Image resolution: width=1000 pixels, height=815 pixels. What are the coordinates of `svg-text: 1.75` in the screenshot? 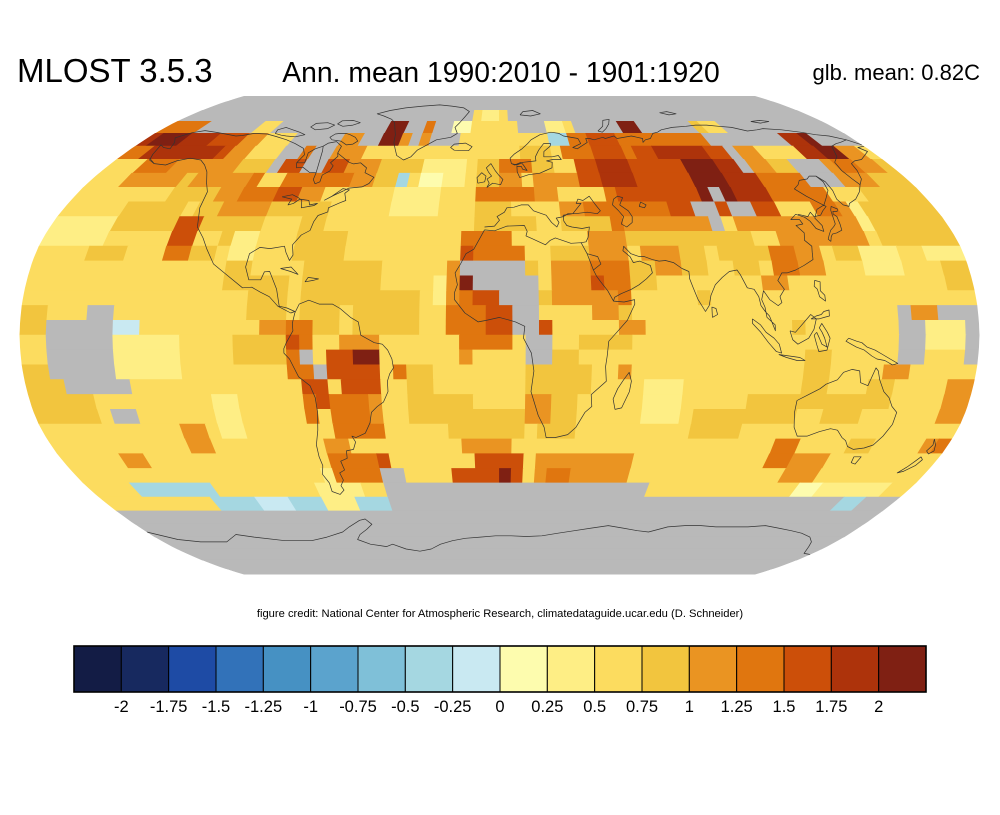 It's located at (831, 707).